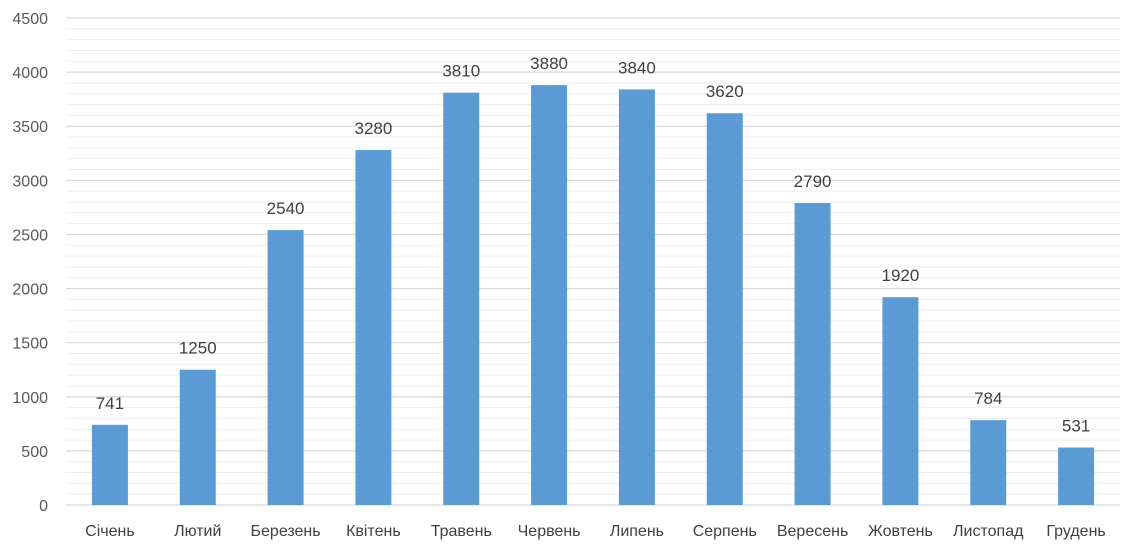 The width and height of the screenshot is (1139, 545). What do you see at coordinates (30, 235) in the screenshot?
I see `y-tick-label: 2500` at bounding box center [30, 235].